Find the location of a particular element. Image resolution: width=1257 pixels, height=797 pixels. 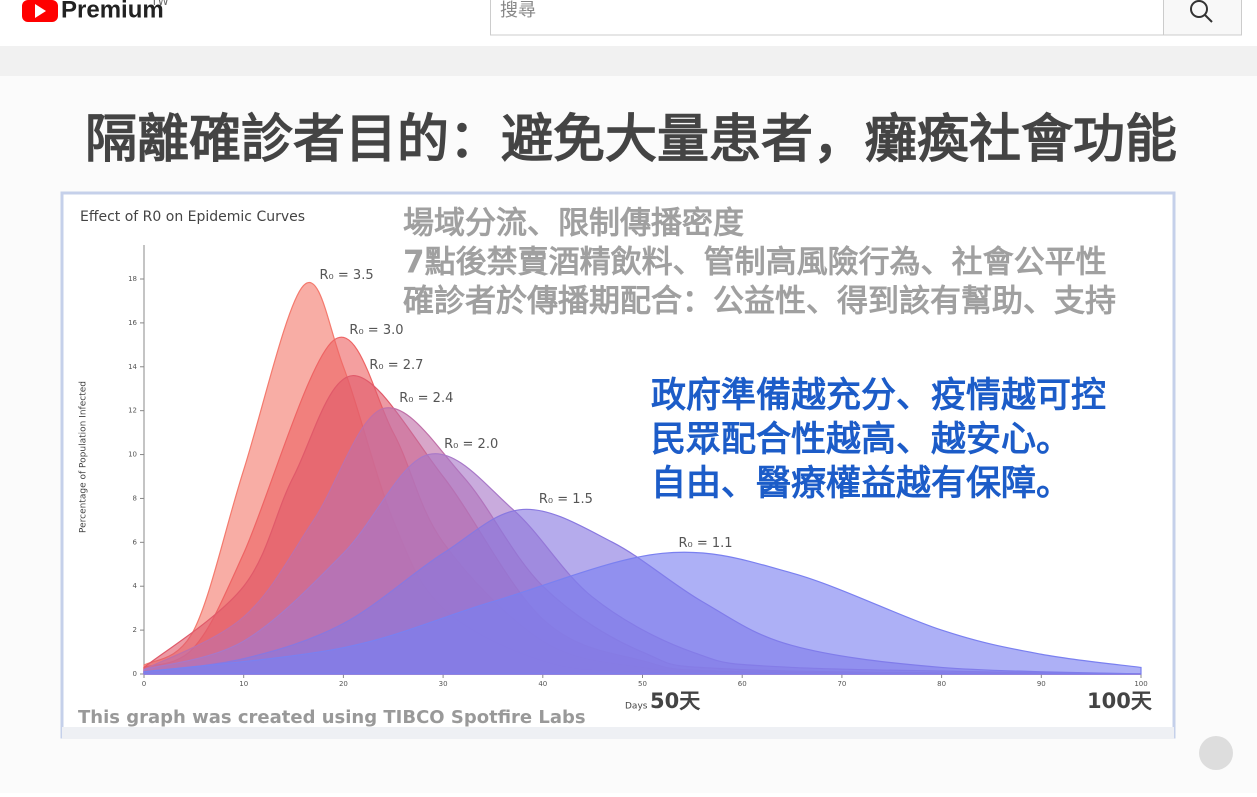

y-tick-label: 16 is located at coordinates (132, 323).